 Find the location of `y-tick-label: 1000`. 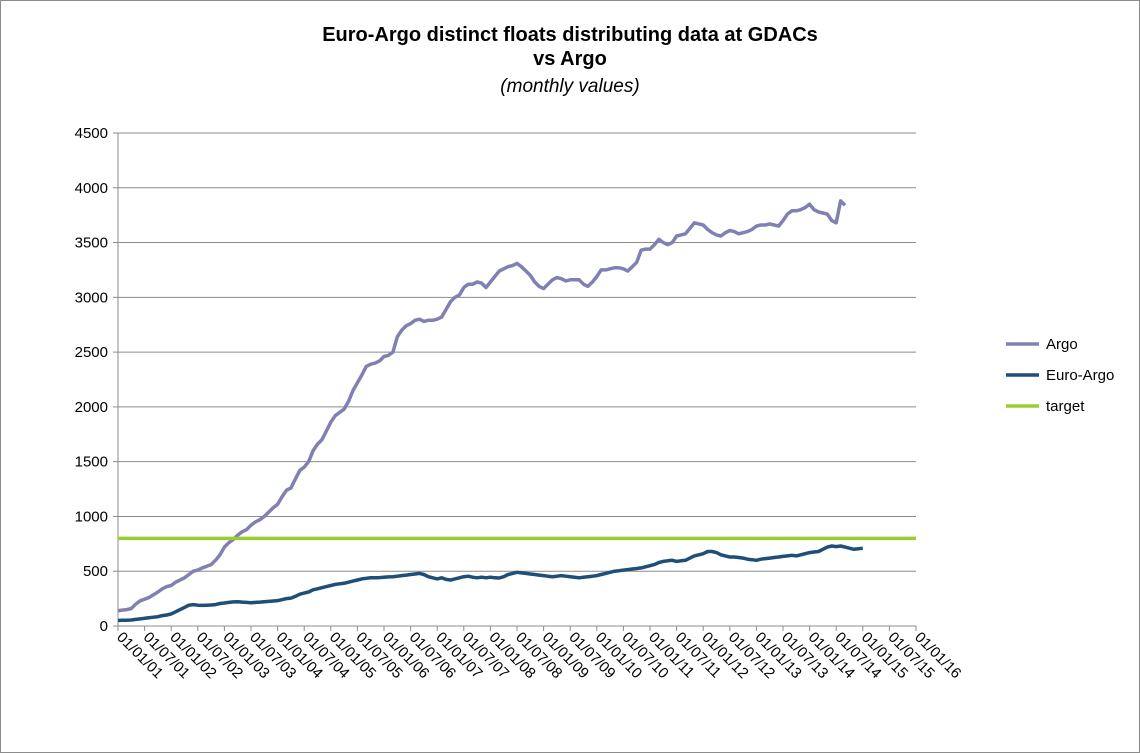

y-tick-label: 1000 is located at coordinates (91, 516).